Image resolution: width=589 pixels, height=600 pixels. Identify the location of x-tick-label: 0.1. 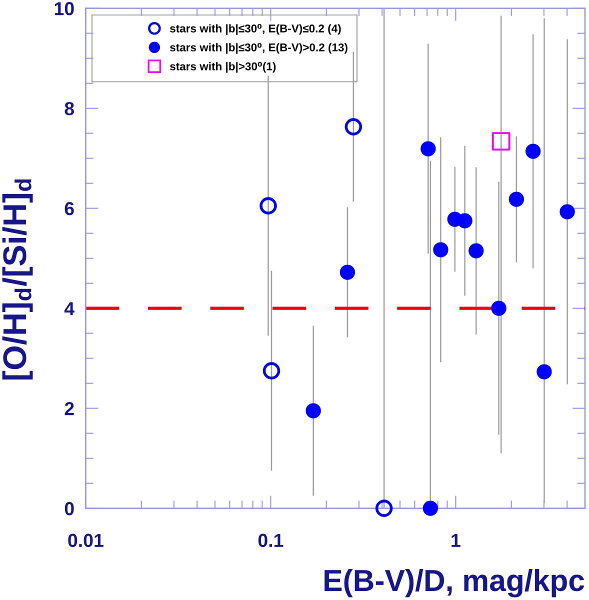
(271, 541).